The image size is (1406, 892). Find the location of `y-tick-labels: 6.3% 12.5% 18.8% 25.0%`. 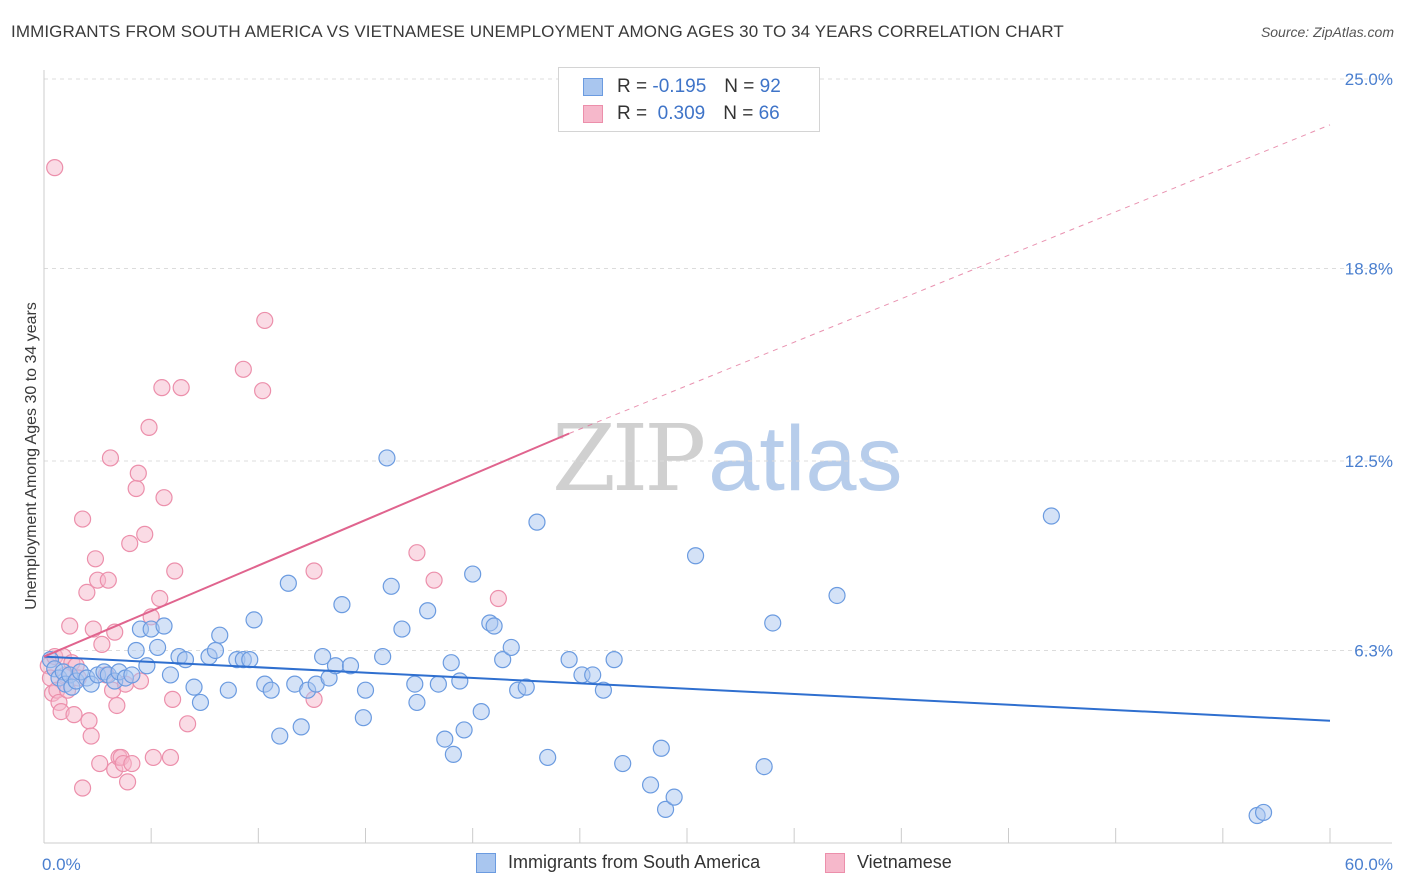

y-tick-labels: 6.3% 12.5% 18.8% 25.0% is located at coordinates (1369, 365).